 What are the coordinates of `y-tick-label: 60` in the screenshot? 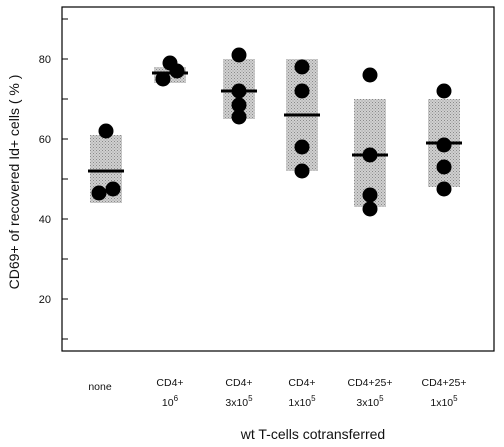 It's located at (45, 140).